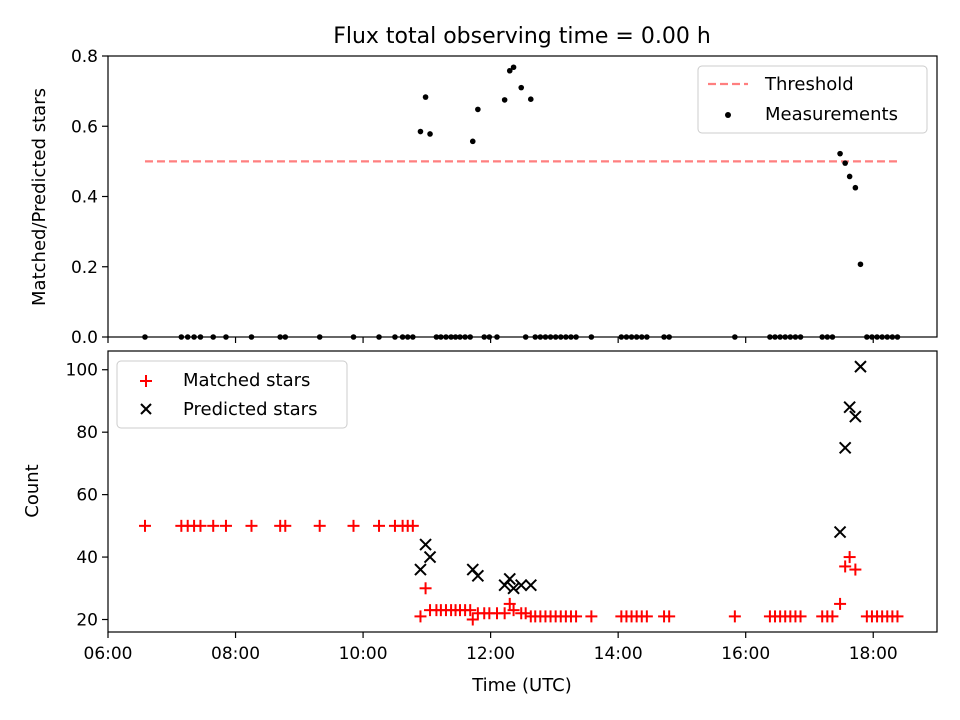 This screenshot has height=720, width=960. Describe the element at coordinates (246, 380) in the screenshot. I see `legend-matched-label: Matched stars` at that location.